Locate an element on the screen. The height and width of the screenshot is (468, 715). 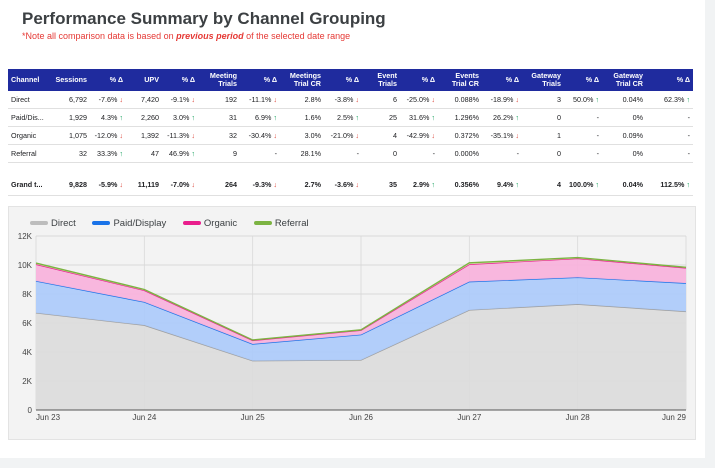
cell-value: 7,420 is located at coordinates (150, 99).